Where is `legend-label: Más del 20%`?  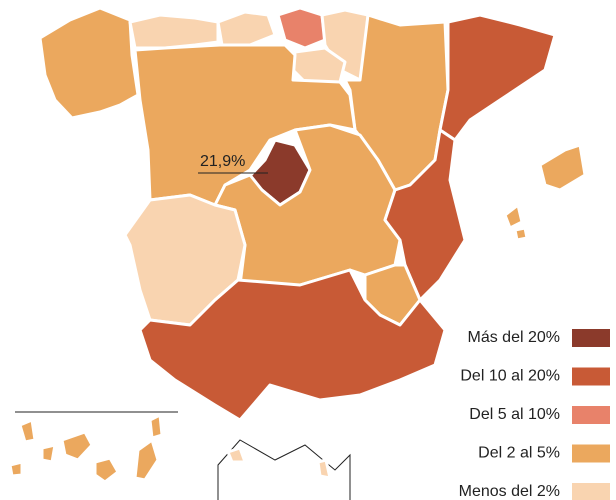
legend-label: Más del 20% is located at coordinates (514, 337).